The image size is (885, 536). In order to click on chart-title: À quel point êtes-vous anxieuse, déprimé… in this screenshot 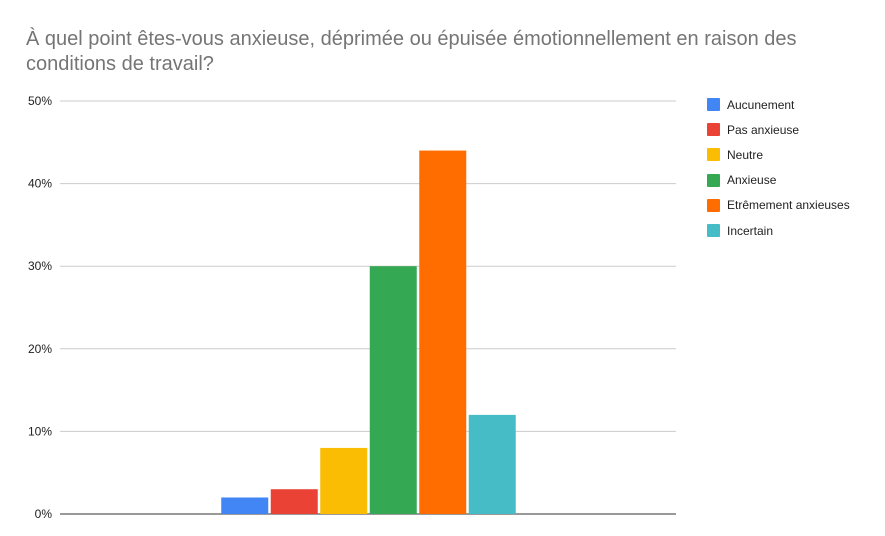, I will do `click(411, 51)`.